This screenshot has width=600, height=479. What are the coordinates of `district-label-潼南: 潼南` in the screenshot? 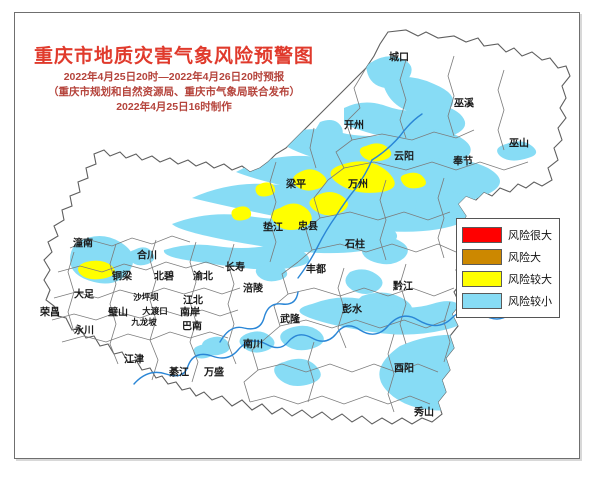 It's located at (83, 244).